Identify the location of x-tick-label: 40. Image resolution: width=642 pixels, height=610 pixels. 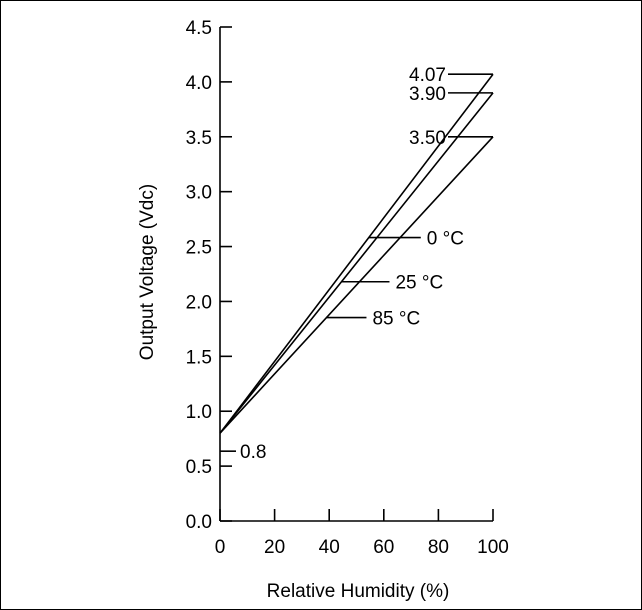
(329, 547).